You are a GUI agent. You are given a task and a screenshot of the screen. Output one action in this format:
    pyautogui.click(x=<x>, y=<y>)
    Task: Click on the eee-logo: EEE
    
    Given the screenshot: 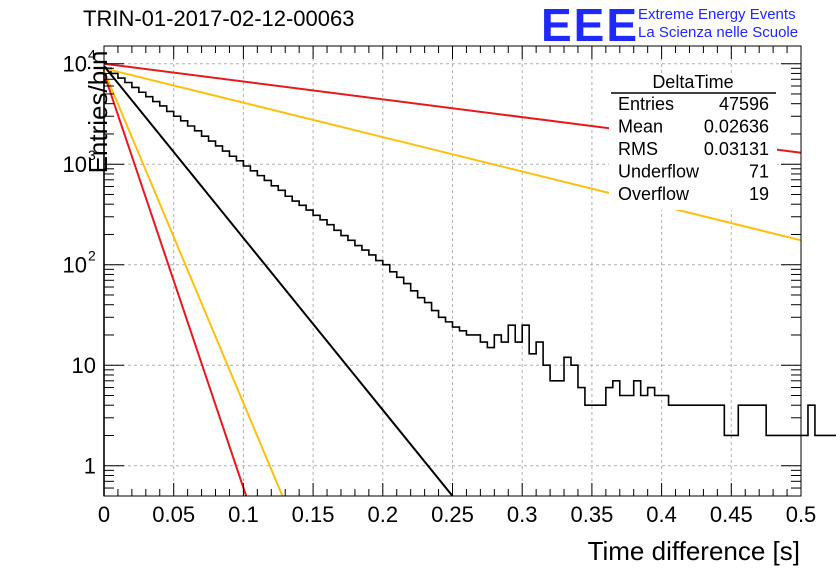 What is the action you would take?
    pyautogui.click(x=590, y=25)
    